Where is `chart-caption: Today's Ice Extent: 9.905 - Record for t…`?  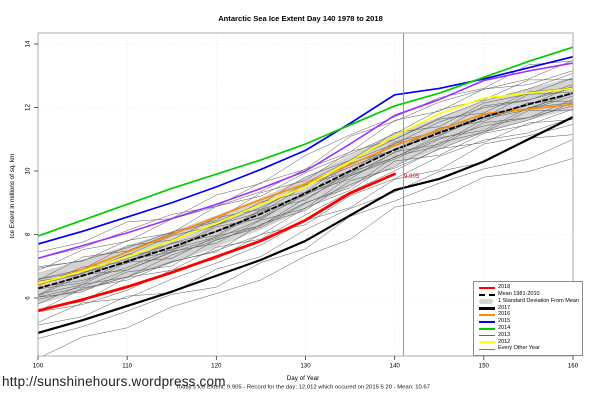
chart-caption: Today's Ice Extent: 9.905 - Record for t… is located at coordinates (303, 388).